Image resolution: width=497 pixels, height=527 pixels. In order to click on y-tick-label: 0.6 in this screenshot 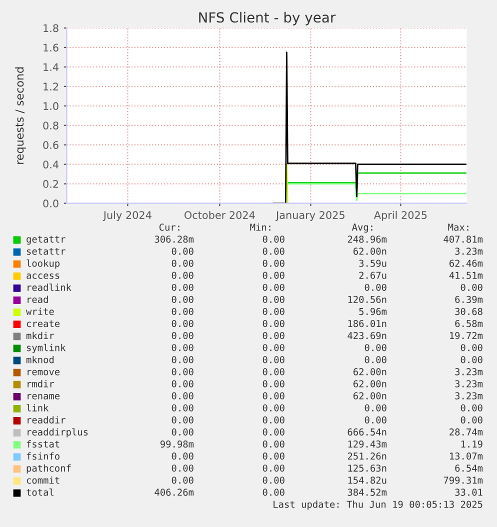, I will do `click(50, 145)`.